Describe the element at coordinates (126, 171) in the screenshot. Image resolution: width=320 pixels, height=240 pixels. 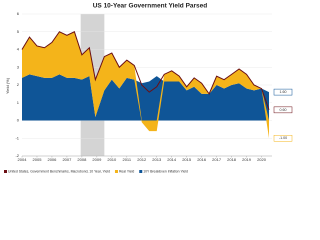
I see `legend-label: Real Yield` at that location.